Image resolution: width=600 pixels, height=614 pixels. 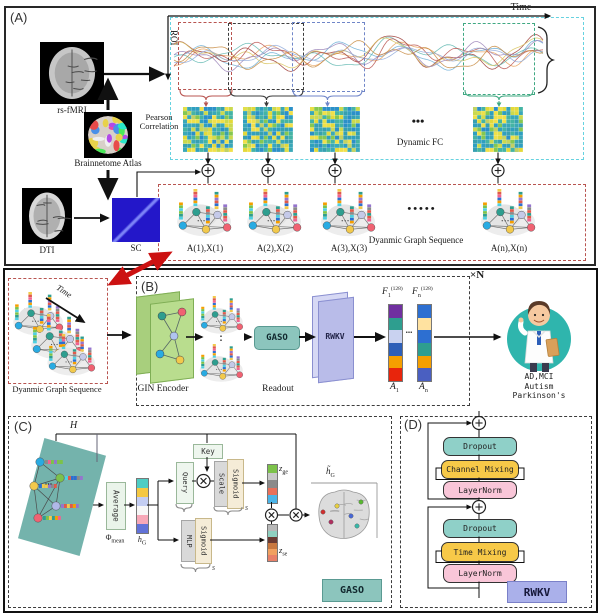 I want to click on zge-label: zge, so click(x=283, y=469).